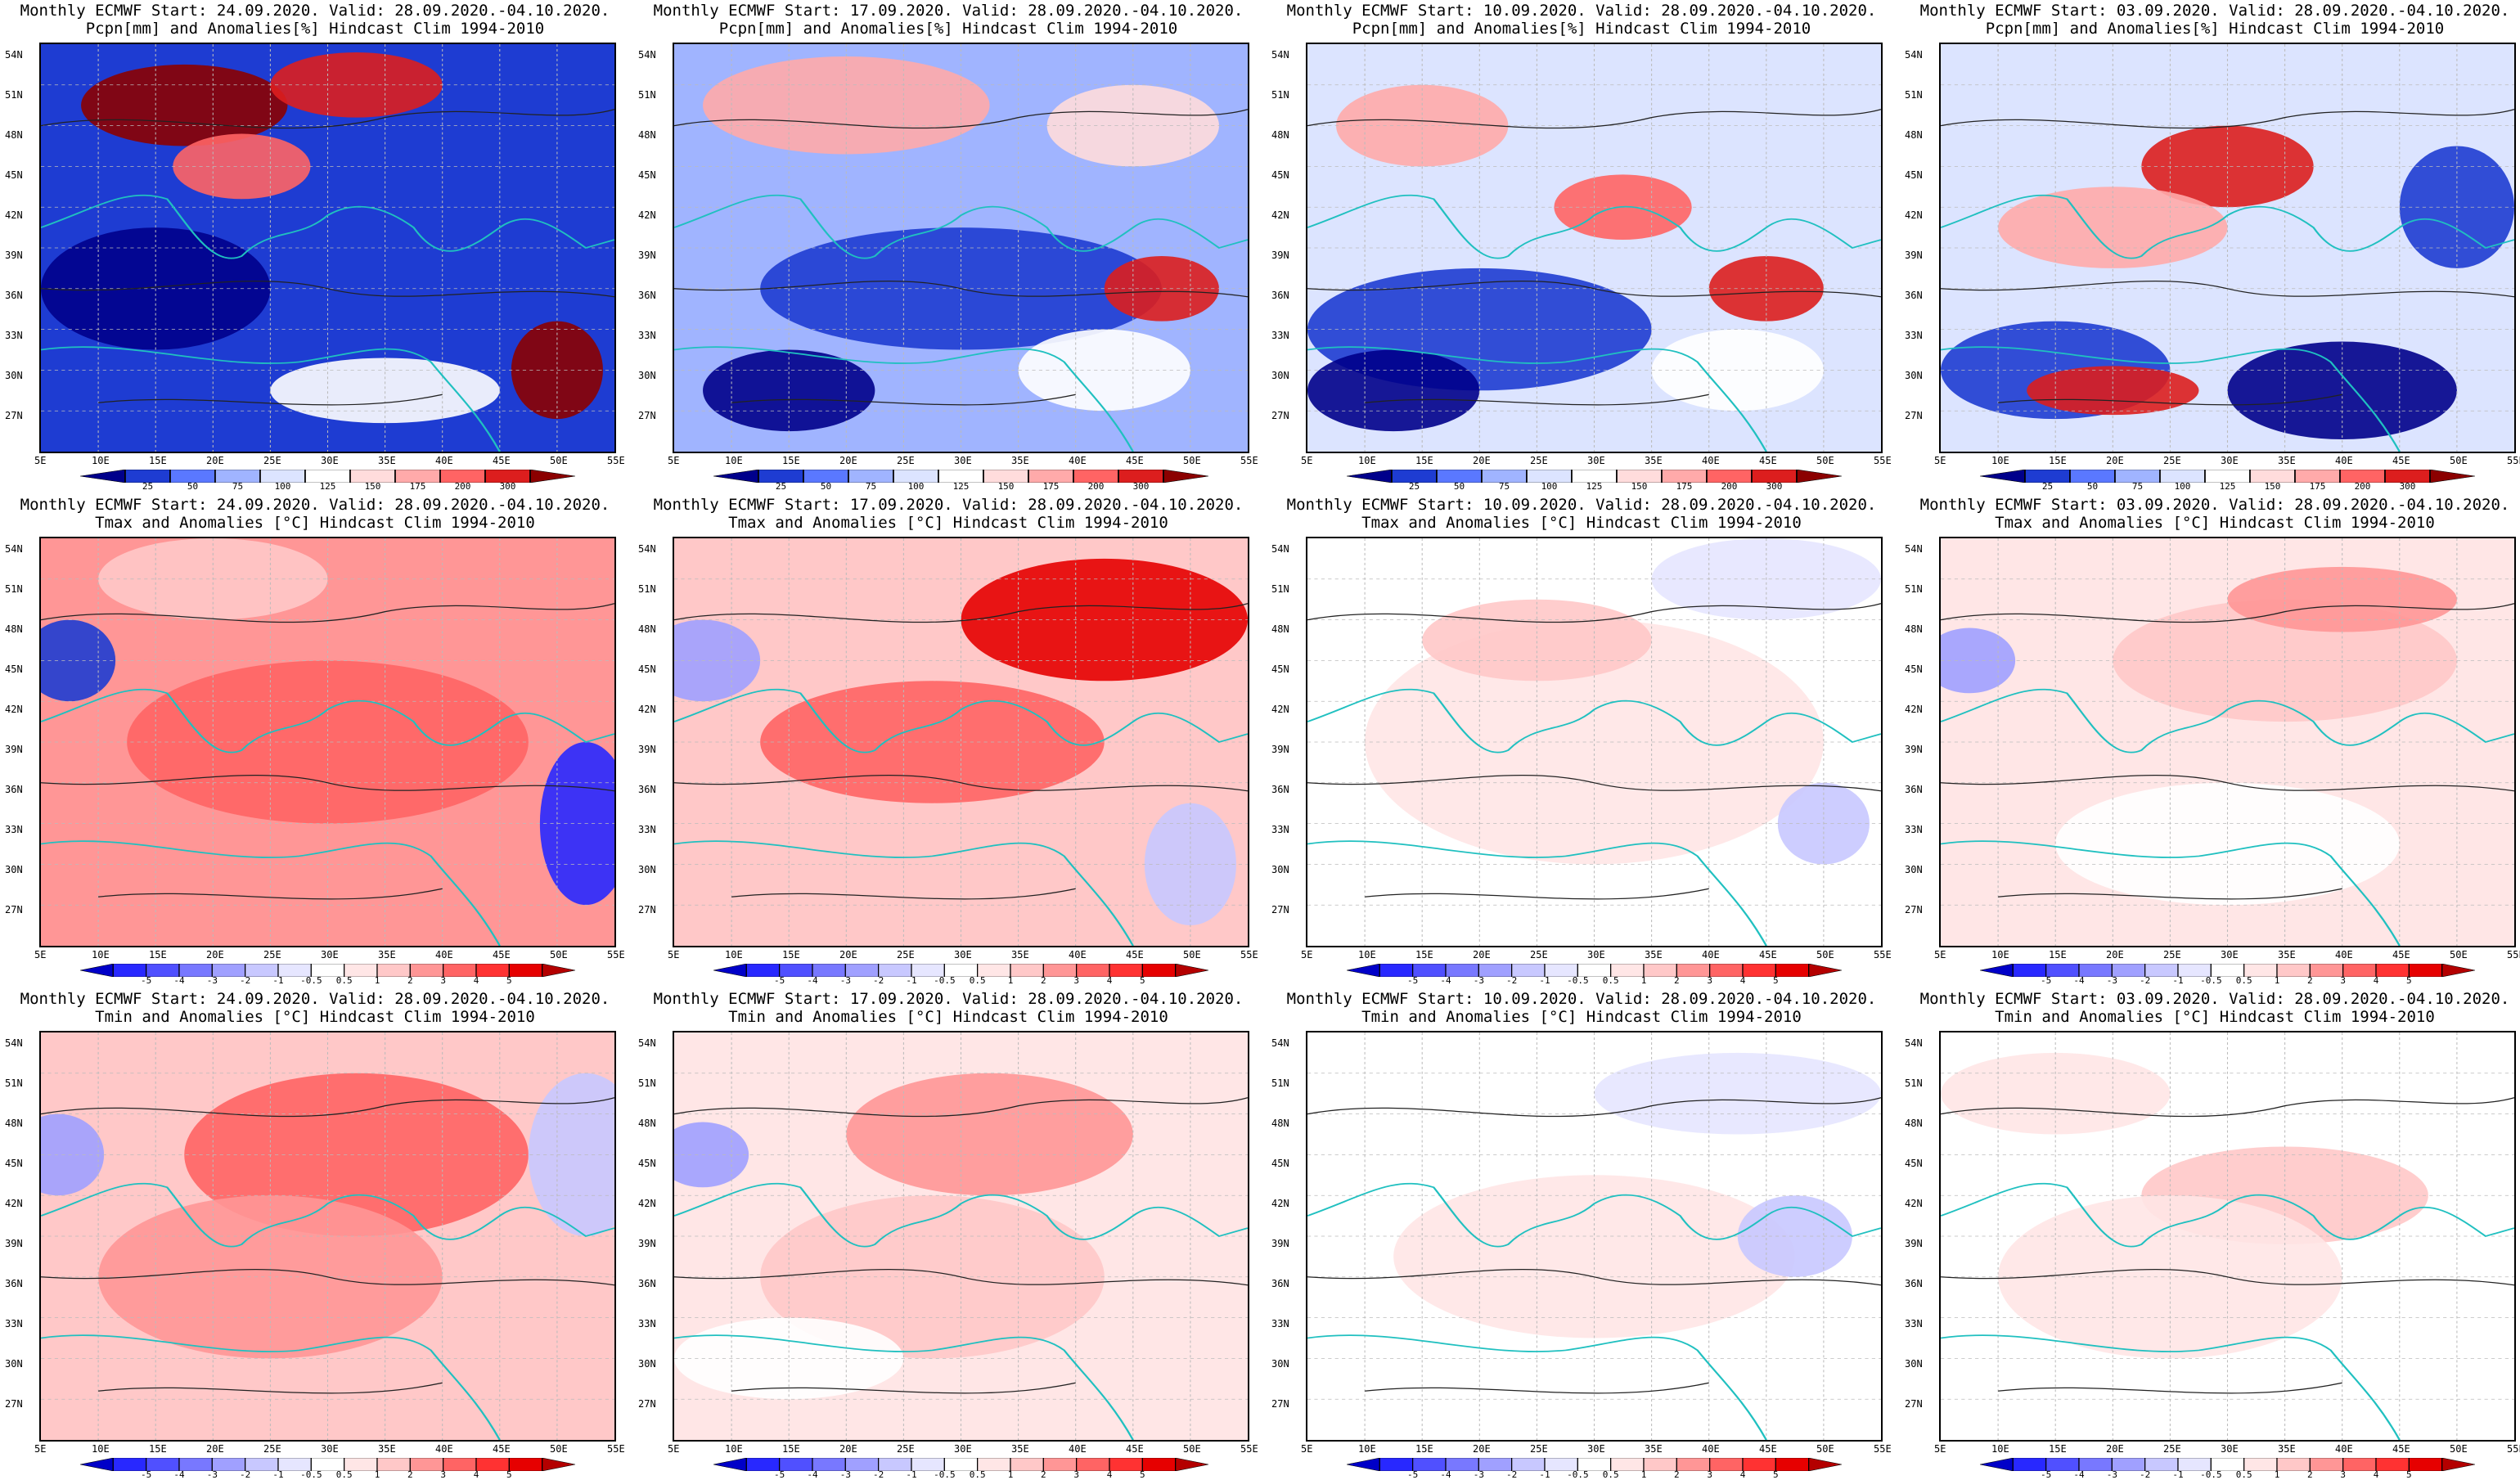 This screenshot has width=2520, height=1480. What do you see at coordinates (2453, 476) in the screenshot?
I see `colorbar-swatch` at bounding box center [2453, 476].